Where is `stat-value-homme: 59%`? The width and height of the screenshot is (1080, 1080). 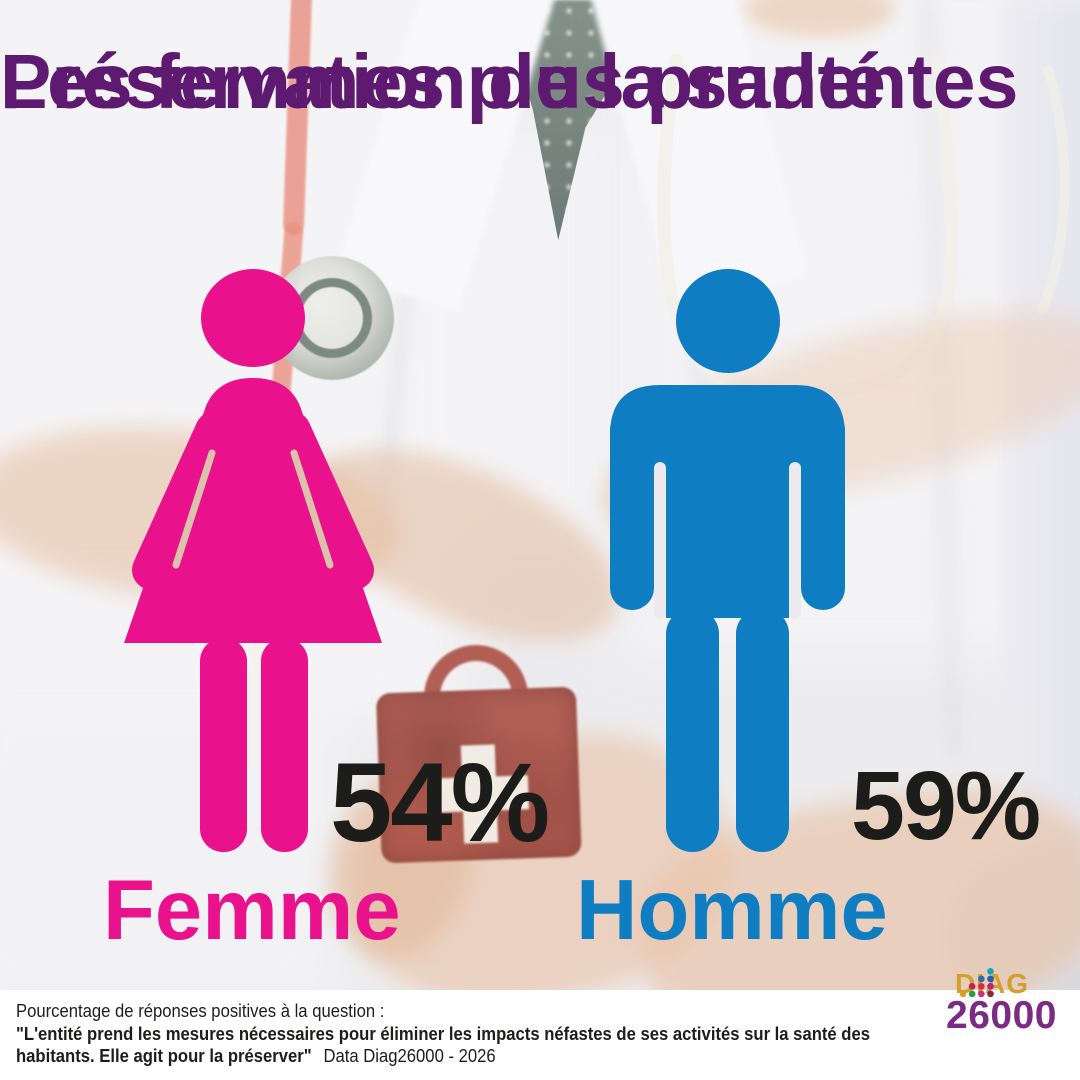 stat-value-homme: 59% is located at coordinates (946, 805).